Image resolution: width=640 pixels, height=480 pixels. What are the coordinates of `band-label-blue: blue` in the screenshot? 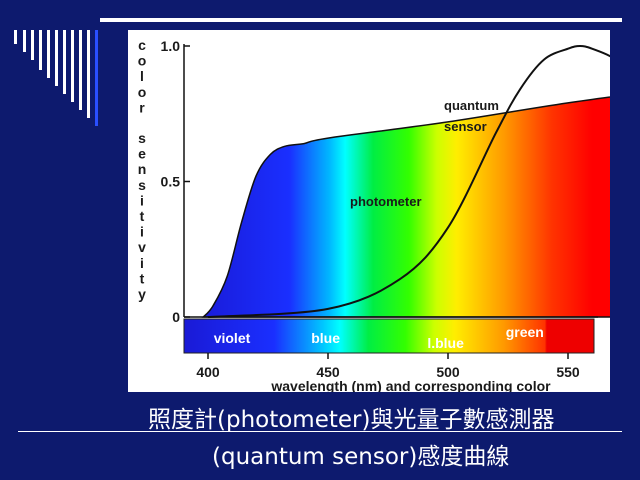 It's located at (325, 338).